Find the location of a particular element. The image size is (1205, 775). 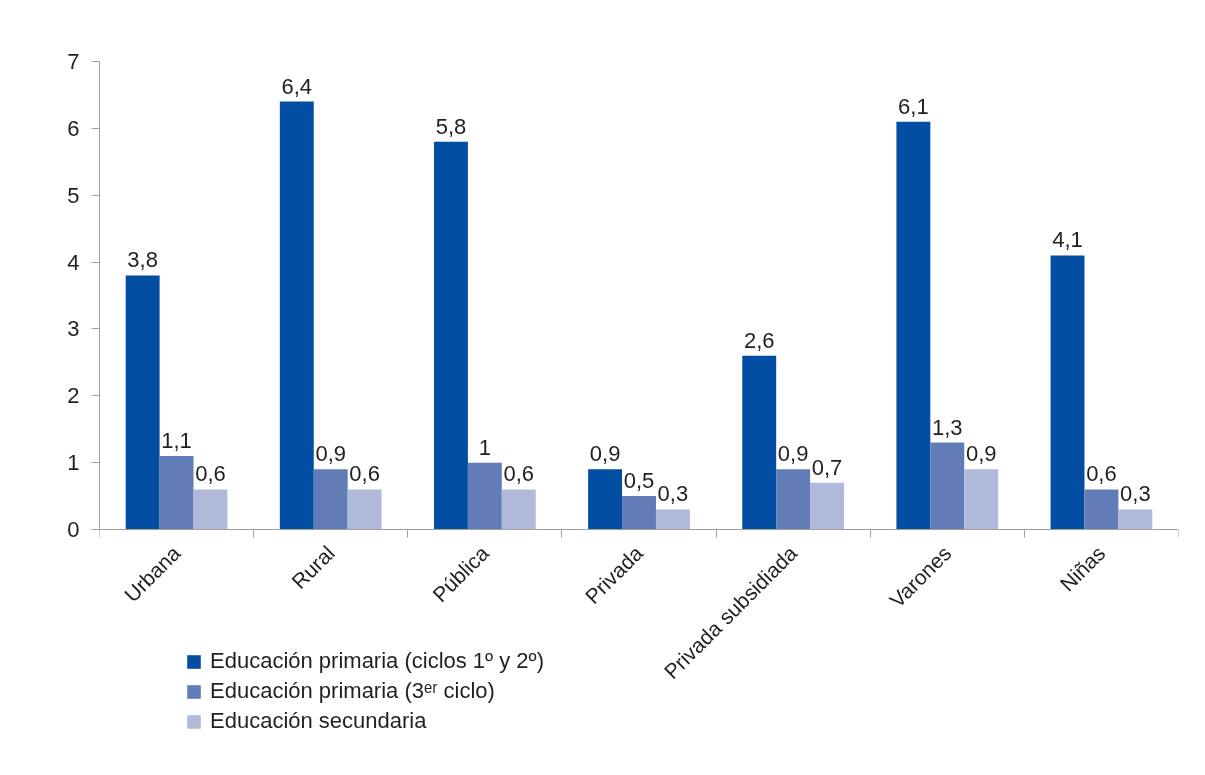

y-tick-label: 0 is located at coordinates (73, 529).